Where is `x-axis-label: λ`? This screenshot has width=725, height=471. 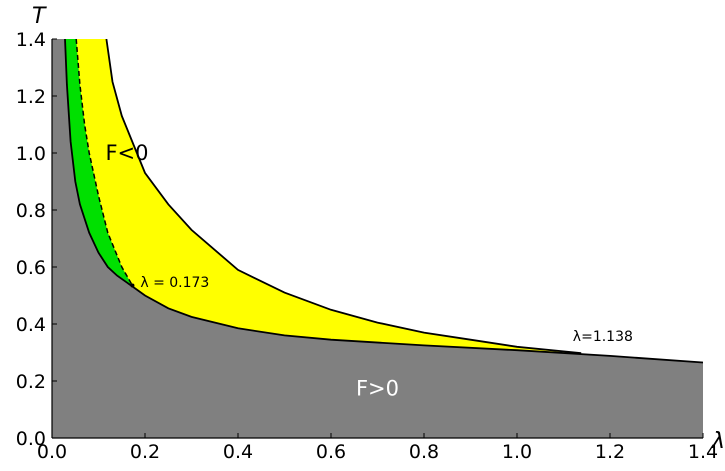 x-axis-label: λ is located at coordinates (718, 441).